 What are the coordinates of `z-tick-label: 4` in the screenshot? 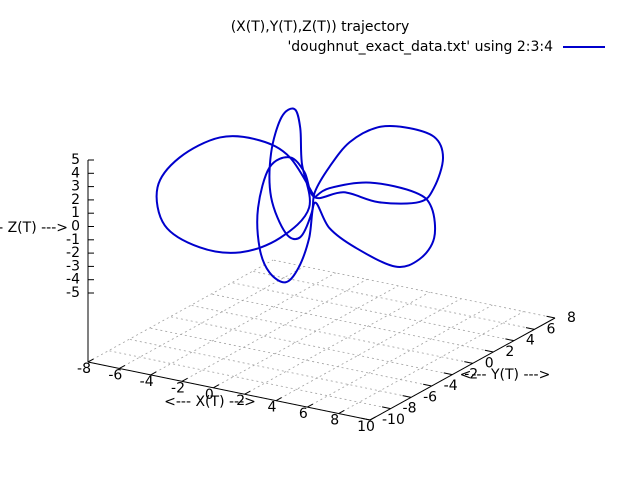 It's located at (75, 173).